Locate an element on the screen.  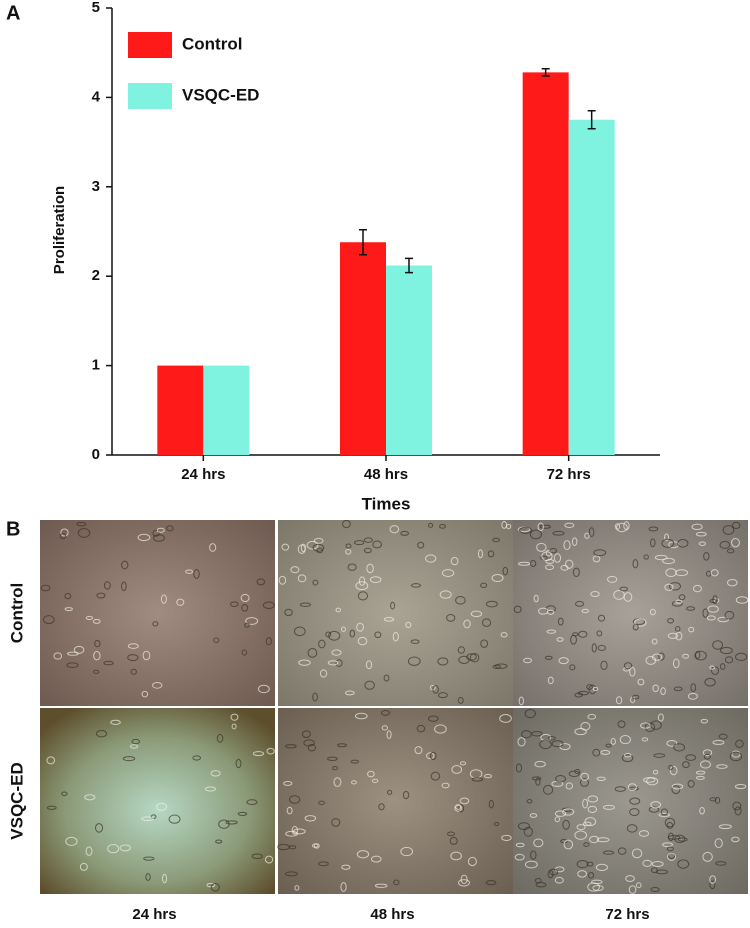
bar is located at coordinates (180, 410).